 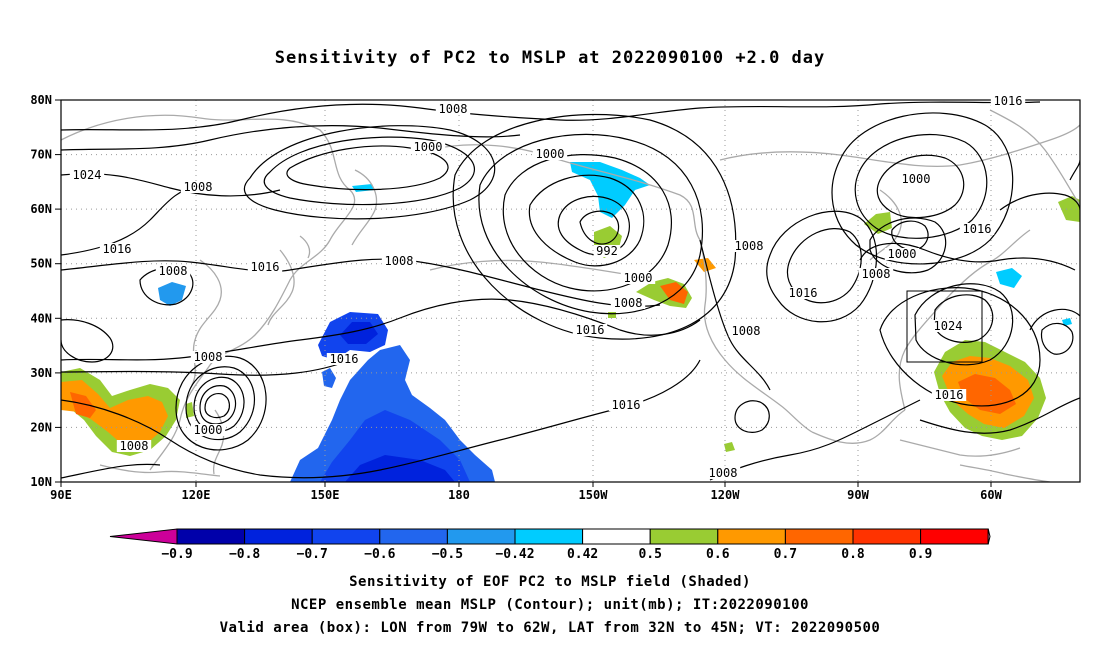 I want to click on colorbar-label: 0.8, so click(x=853, y=554).